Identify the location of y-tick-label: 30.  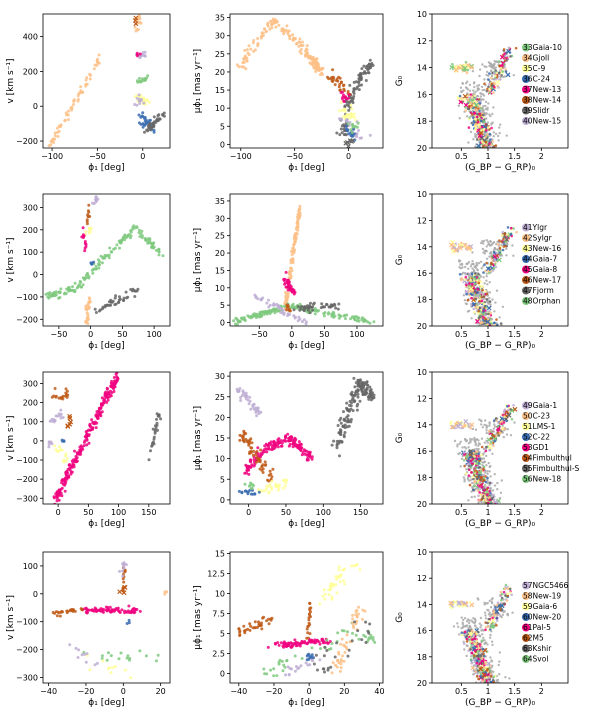
(220, 376).